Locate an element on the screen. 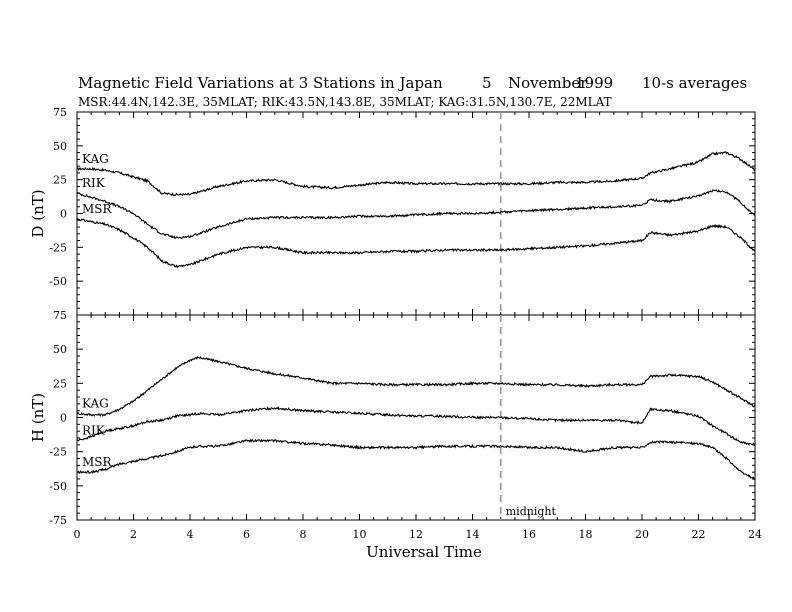  midnight-label: midnight is located at coordinates (531, 511).